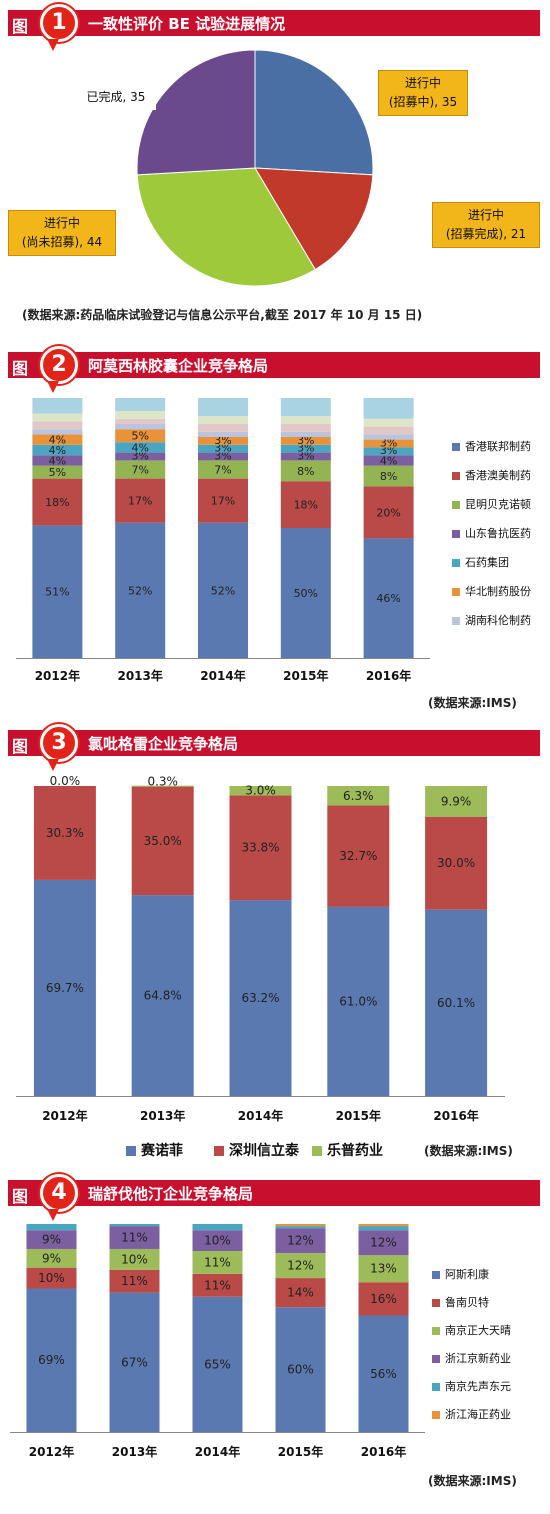  What do you see at coordinates (171, 1194) in the screenshot?
I see `panel-4-title: 瑞舒伐他汀企业竞争格局` at bounding box center [171, 1194].